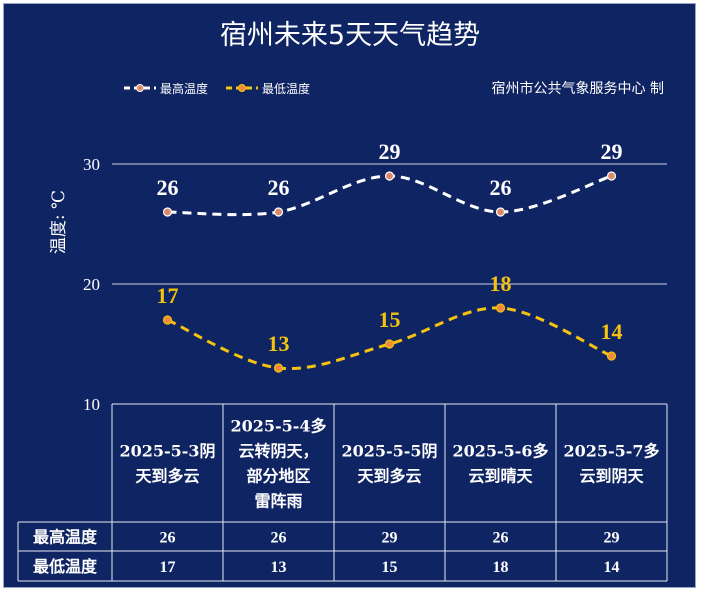  What do you see at coordinates (612, 567) in the screenshot?
I see `table-cell-low: 14` at bounding box center [612, 567].